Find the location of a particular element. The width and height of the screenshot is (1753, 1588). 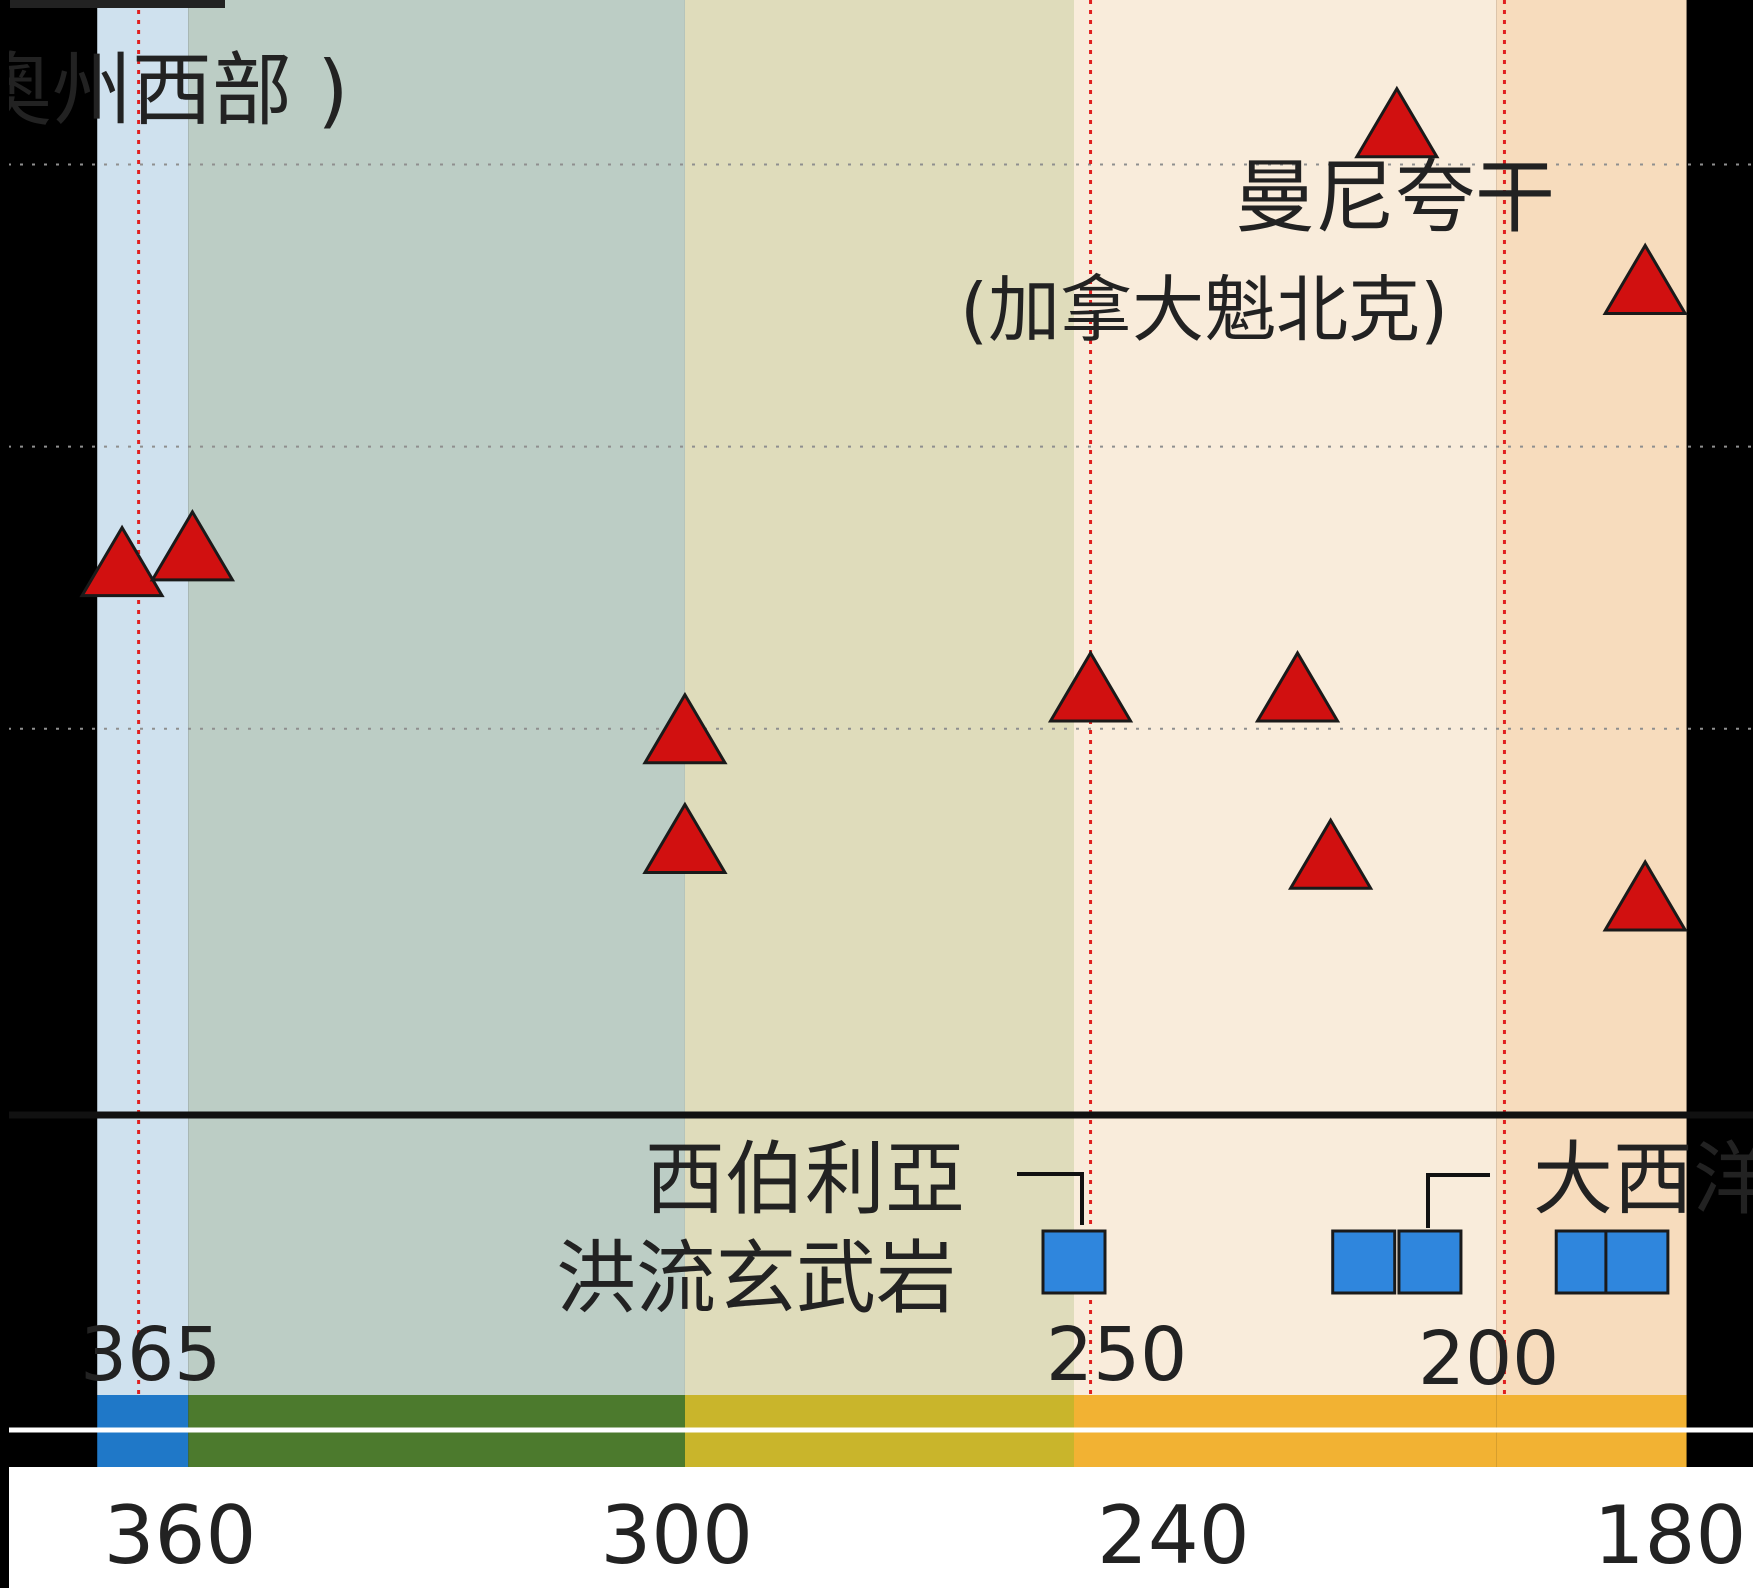

axis-background is located at coordinates (880, 1527).